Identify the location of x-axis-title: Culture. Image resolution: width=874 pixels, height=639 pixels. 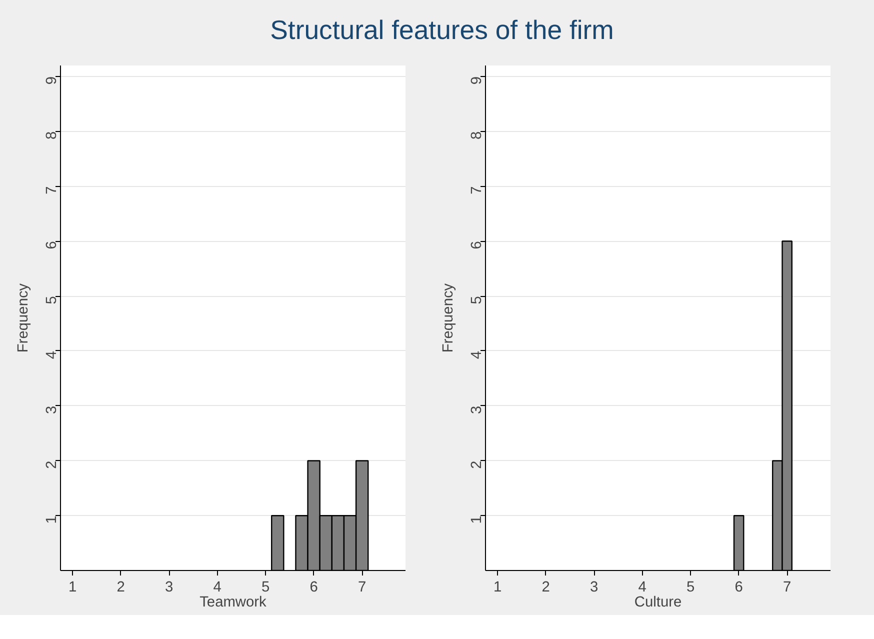
(658, 602).